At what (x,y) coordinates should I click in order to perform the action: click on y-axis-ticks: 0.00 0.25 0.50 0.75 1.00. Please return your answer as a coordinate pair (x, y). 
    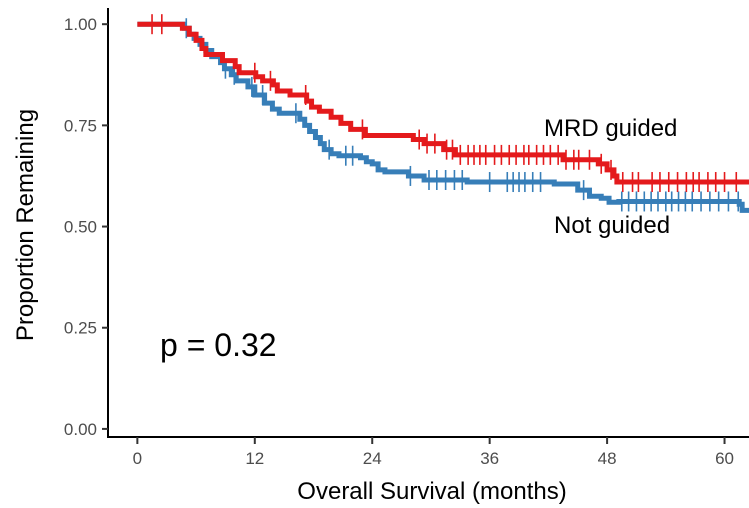
    Looking at the image, I should click on (86, 227).